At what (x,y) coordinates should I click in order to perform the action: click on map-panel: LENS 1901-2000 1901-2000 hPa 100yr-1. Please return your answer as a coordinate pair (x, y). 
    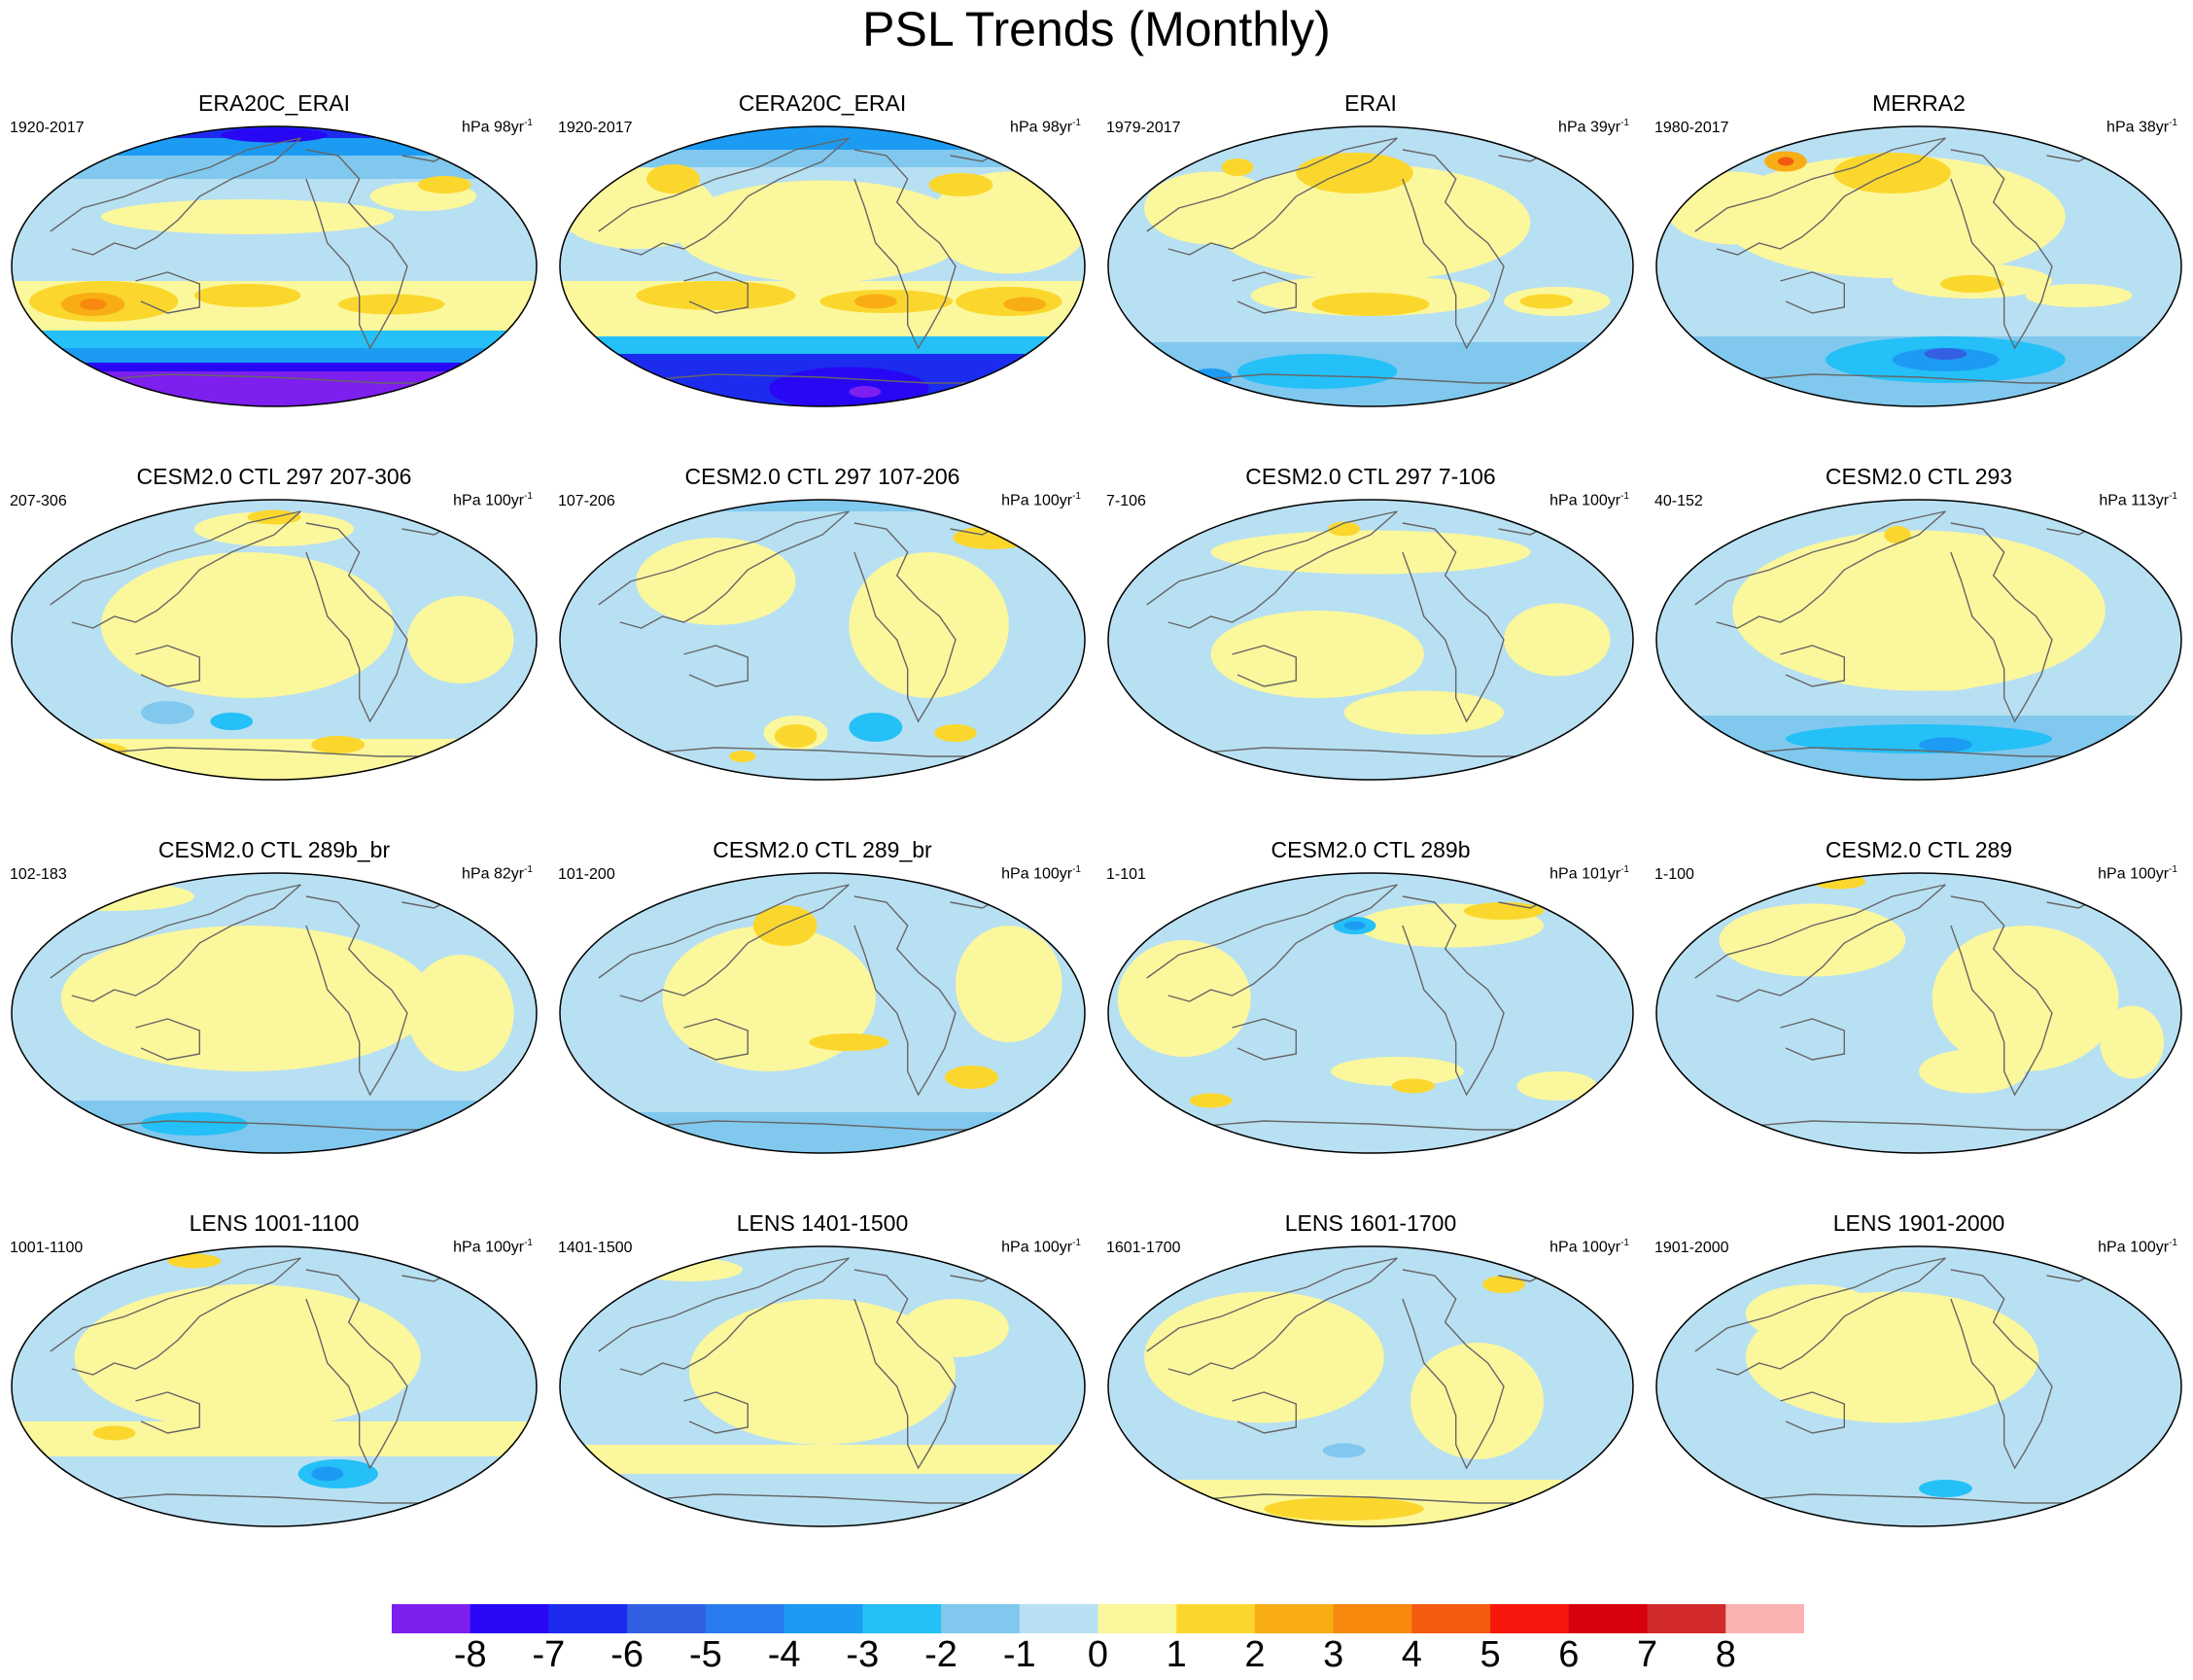
    Looking at the image, I should click on (1919, 1396).